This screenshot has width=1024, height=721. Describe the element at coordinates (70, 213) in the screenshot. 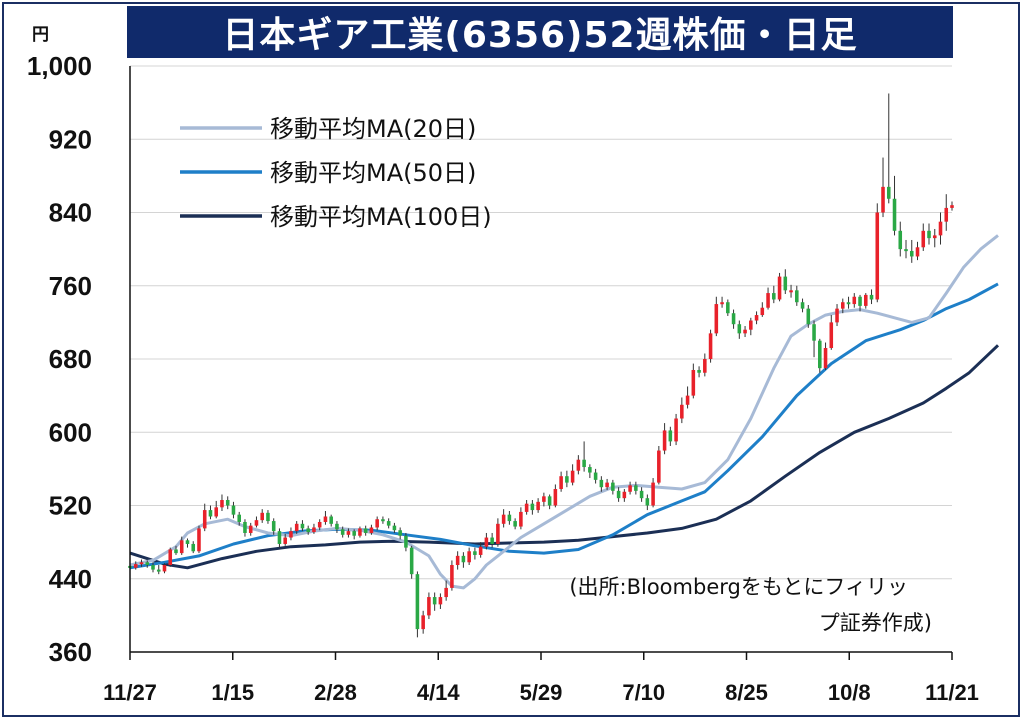

I see `y-tick-label: 840` at that location.